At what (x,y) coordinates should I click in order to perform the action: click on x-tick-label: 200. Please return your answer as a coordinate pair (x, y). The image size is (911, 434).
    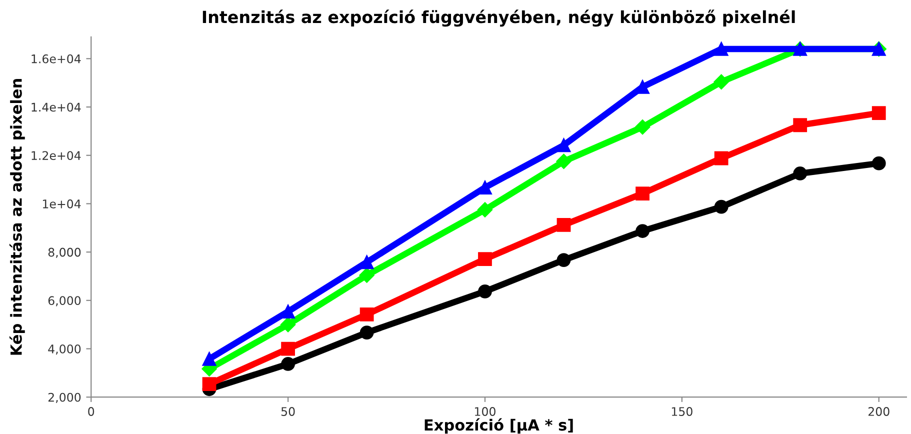
    Looking at the image, I should click on (879, 411).